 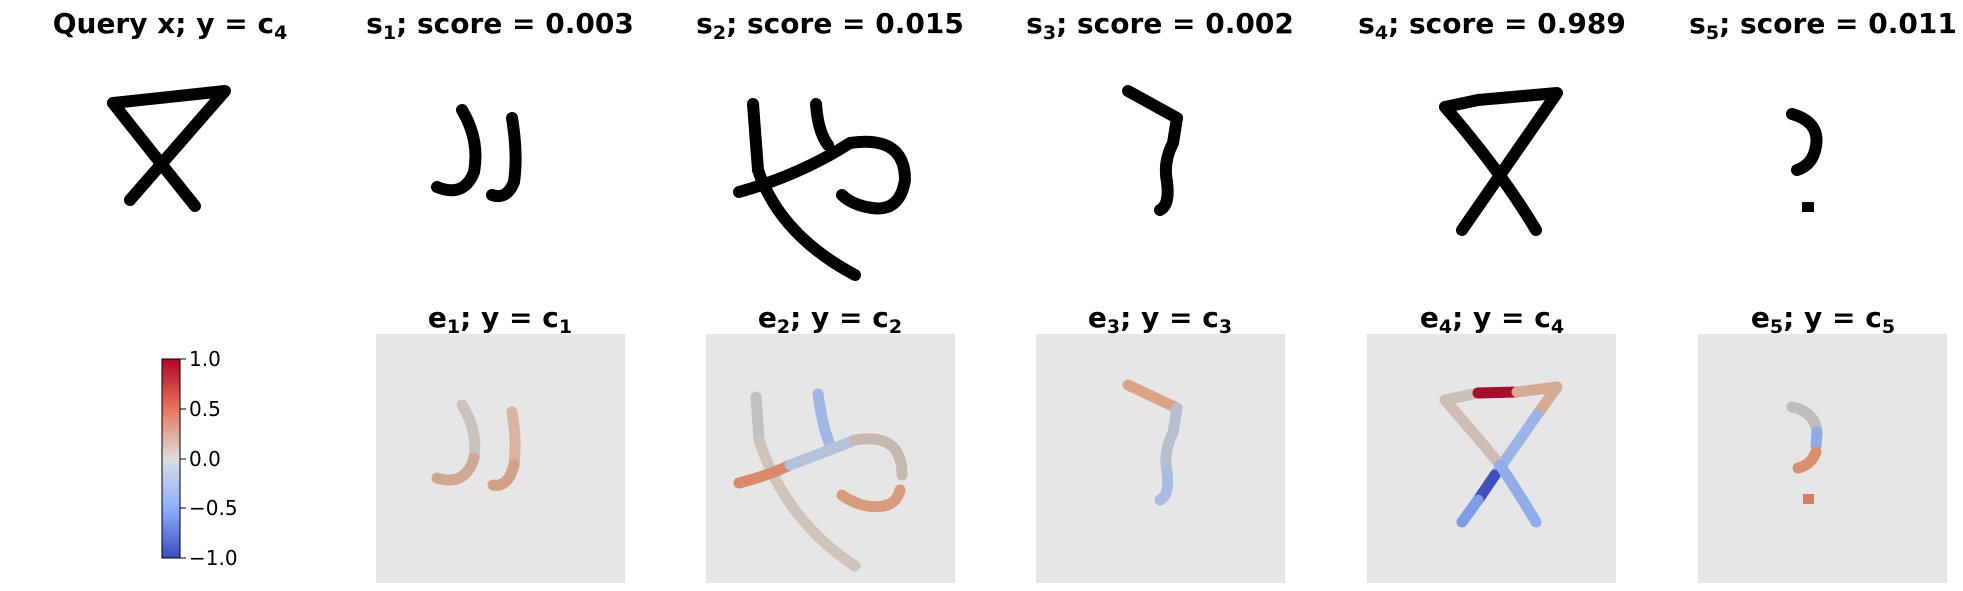 I want to click on support-title-3: s3; score = 0.002, so click(x=1160, y=25).